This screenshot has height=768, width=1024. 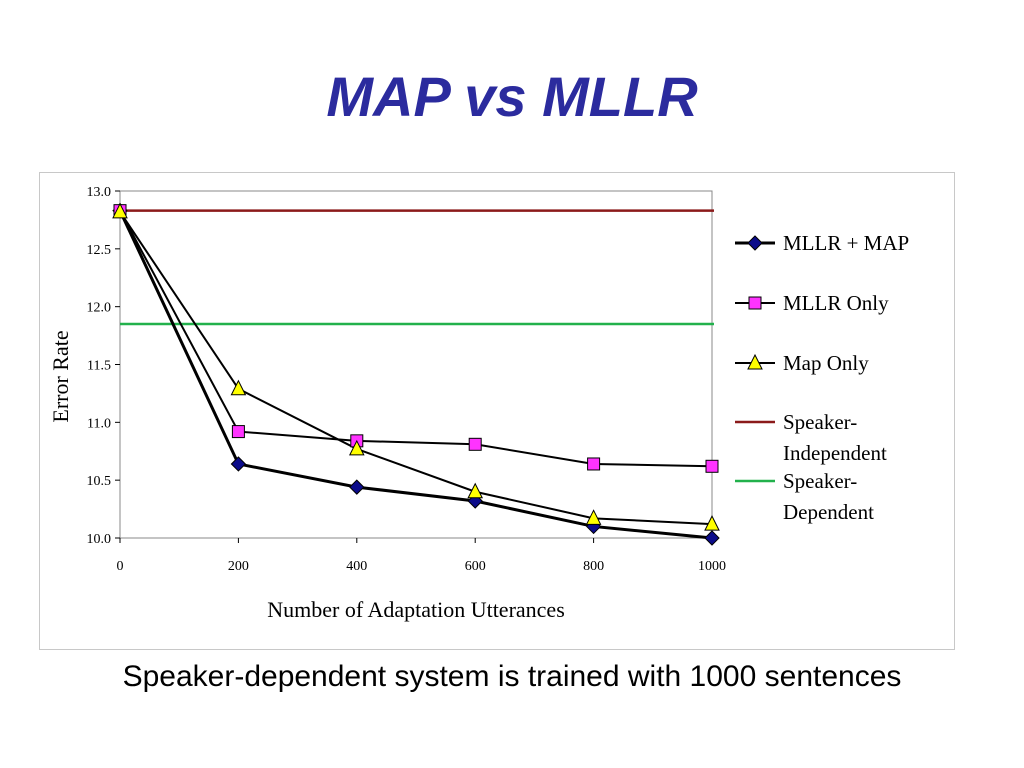 What do you see at coordinates (238, 566) in the screenshot?
I see `x-tick-label: 200` at bounding box center [238, 566].